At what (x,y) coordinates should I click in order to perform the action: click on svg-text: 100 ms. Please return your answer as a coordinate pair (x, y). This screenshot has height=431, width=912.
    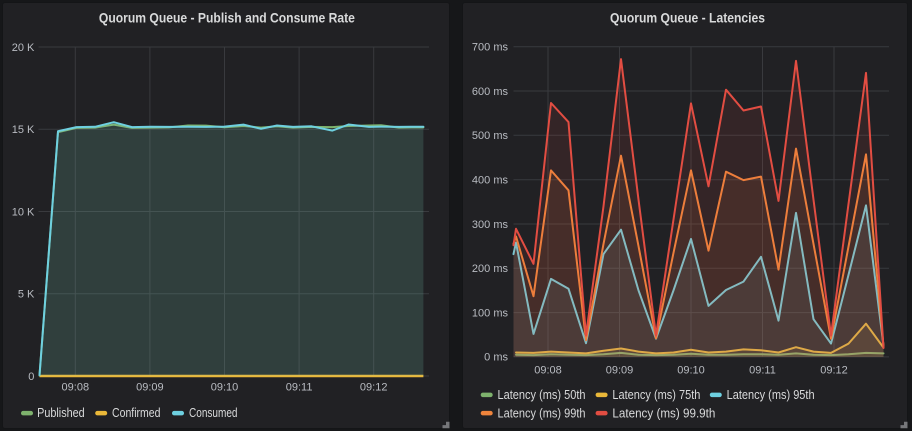
    Looking at the image, I should click on (490, 313).